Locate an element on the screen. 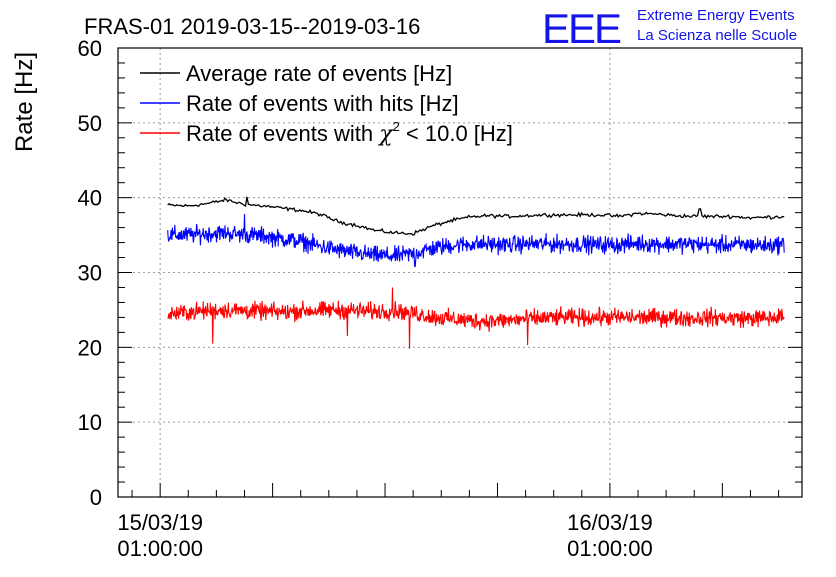  y-axis-label: Rate [Hz] is located at coordinates (24, 102).